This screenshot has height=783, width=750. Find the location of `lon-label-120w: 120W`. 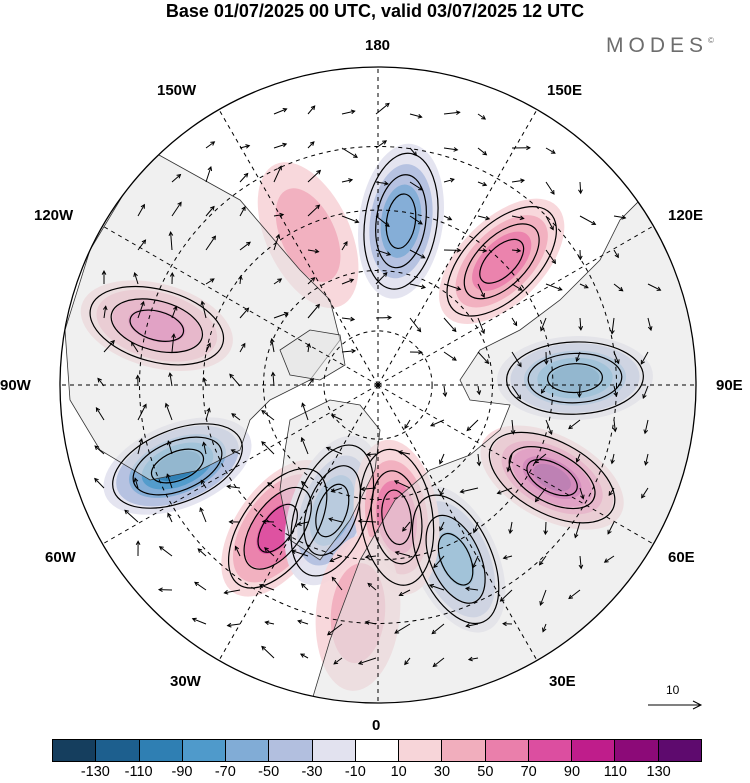

lon-label-120w: 120W is located at coordinates (54, 215).